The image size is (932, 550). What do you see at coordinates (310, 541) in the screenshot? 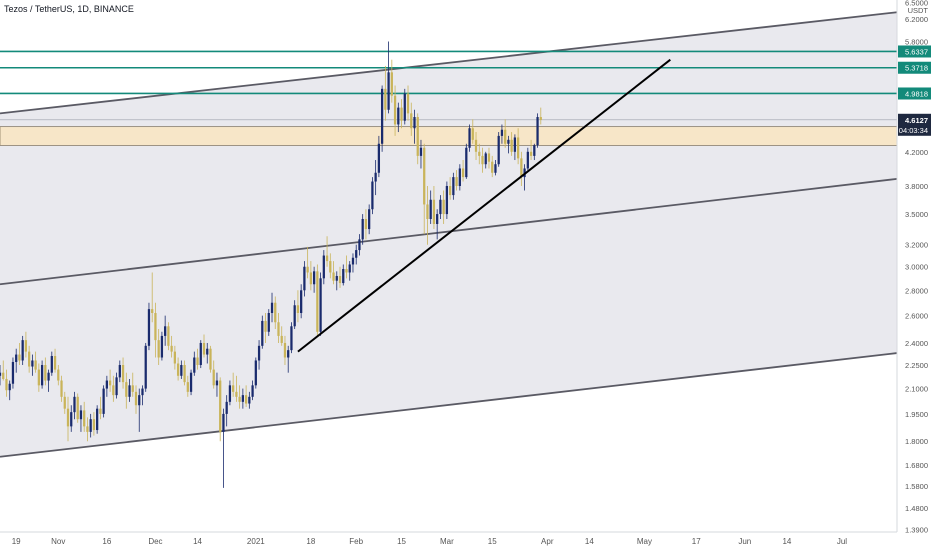
I see `x-tick-label-6: 18` at bounding box center [310, 541].